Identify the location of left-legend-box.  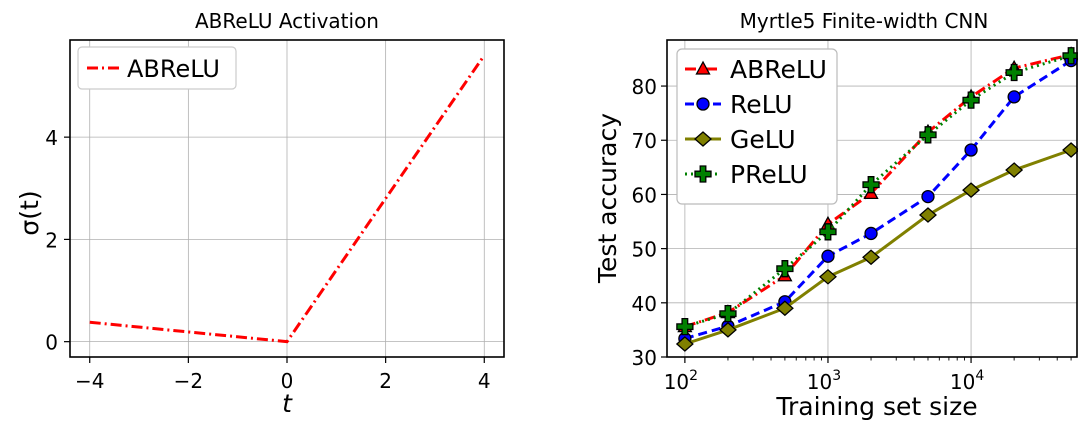
(157, 68).